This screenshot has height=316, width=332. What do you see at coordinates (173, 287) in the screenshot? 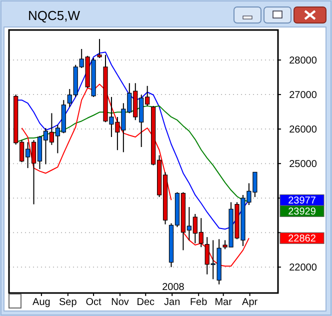
I see `annotation: 2008` at bounding box center [173, 287].